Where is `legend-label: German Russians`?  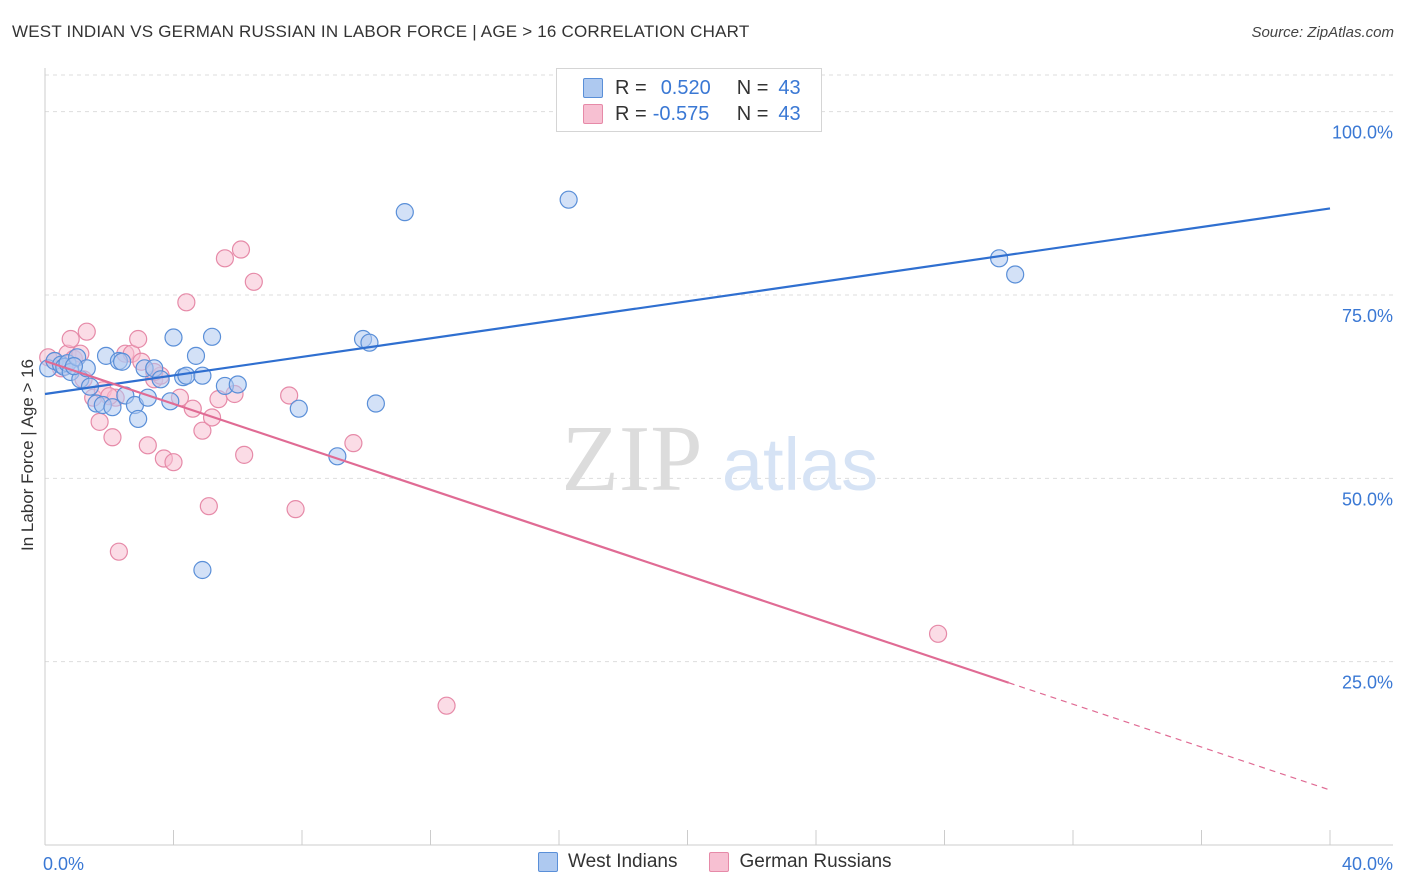
legend-label: German Russians is located at coordinates (815, 861).